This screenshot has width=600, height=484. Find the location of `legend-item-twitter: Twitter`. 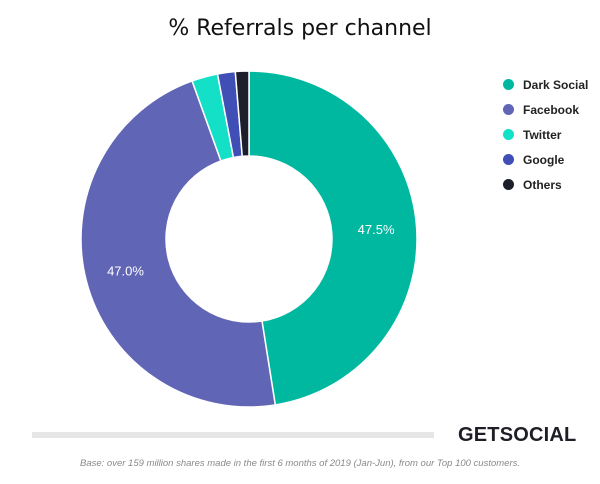

legend-item-twitter: Twitter is located at coordinates (545, 134).